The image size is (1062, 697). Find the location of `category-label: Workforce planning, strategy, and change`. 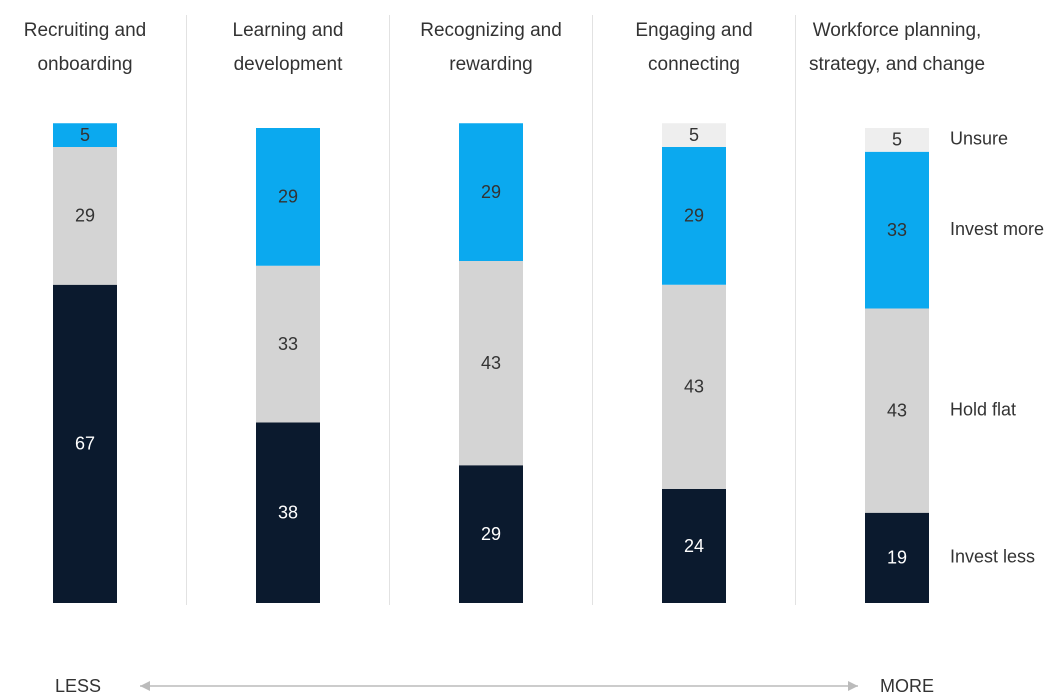

category-label: Workforce planning, strategy, and change is located at coordinates (897, 47).